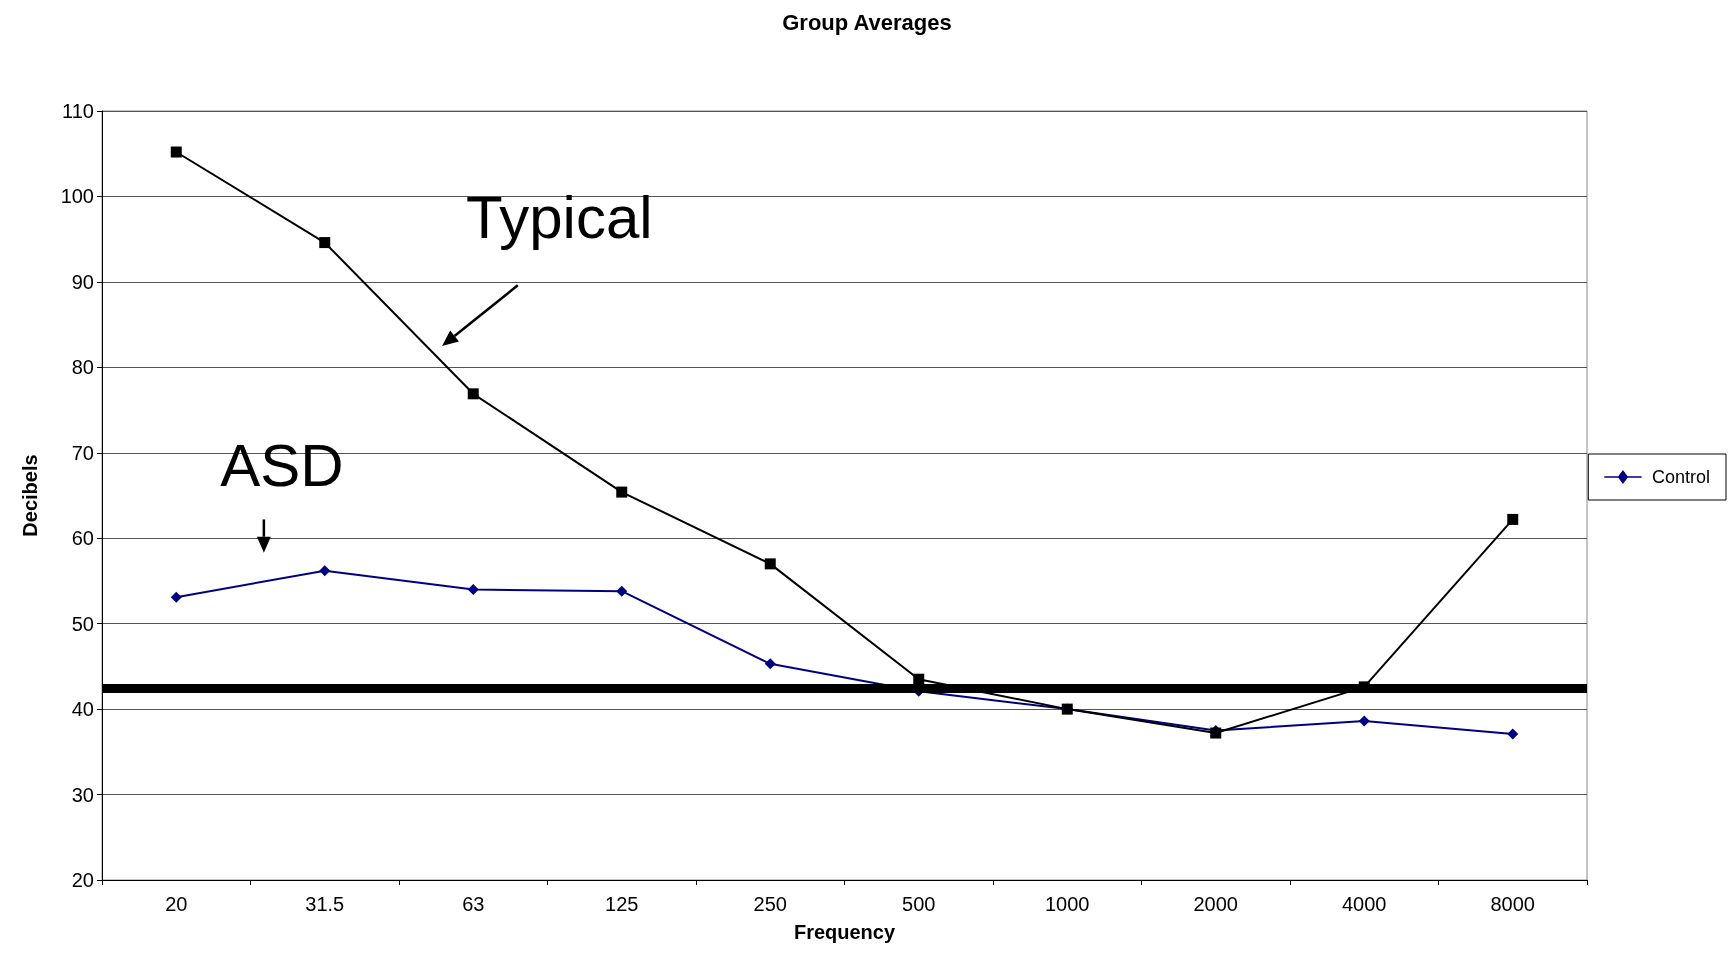  What do you see at coordinates (622, 904) in the screenshot?
I see `x-tick-label: 125` at bounding box center [622, 904].